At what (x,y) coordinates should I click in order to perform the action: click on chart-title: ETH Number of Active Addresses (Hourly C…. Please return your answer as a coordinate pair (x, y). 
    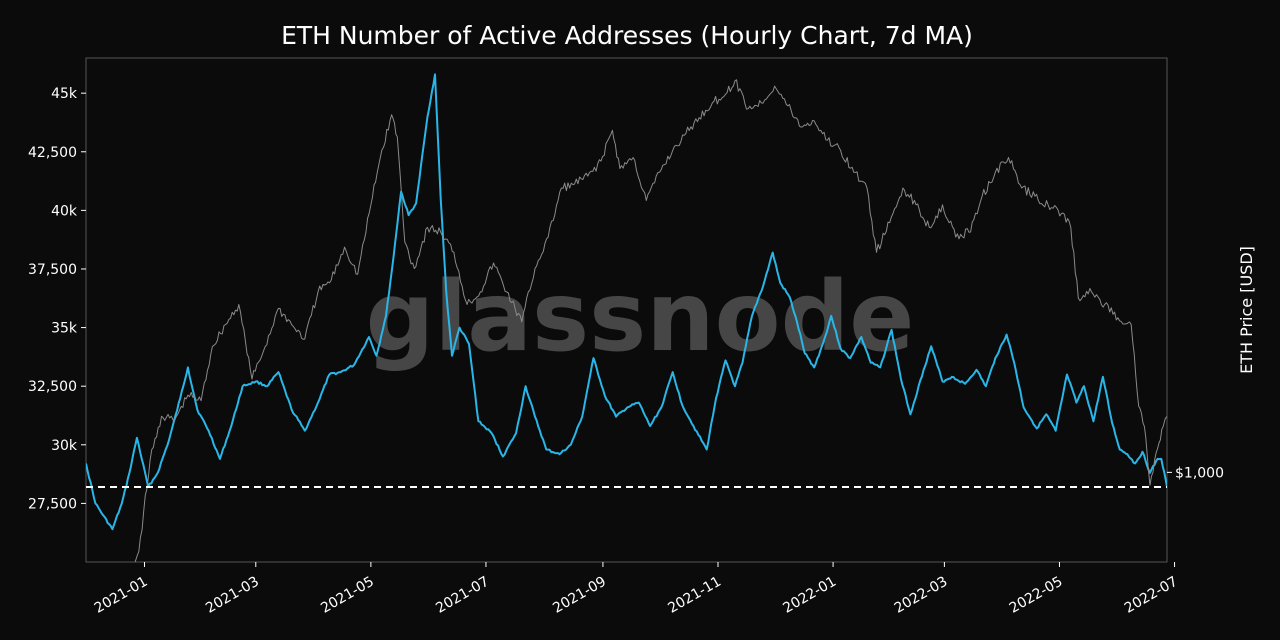
    Looking at the image, I should click on (627, 35).